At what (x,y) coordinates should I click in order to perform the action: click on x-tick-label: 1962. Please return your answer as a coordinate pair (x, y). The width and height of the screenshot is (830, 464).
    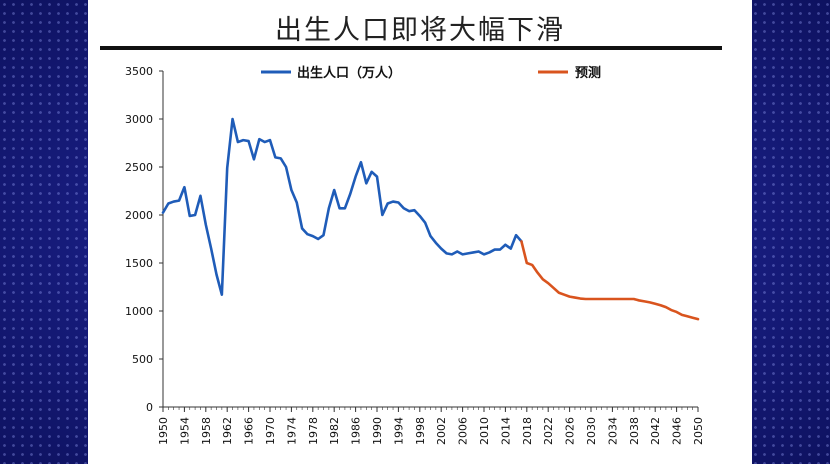
    Looking at the image, I should click on (227, 431).